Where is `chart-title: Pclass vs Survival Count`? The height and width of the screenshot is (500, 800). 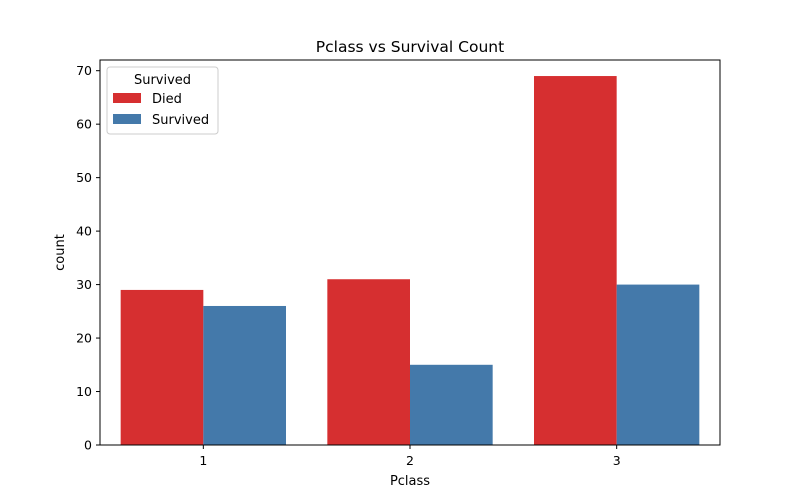
chart-title: Pclass vs Survival Count is located at coordinates (410, 47).